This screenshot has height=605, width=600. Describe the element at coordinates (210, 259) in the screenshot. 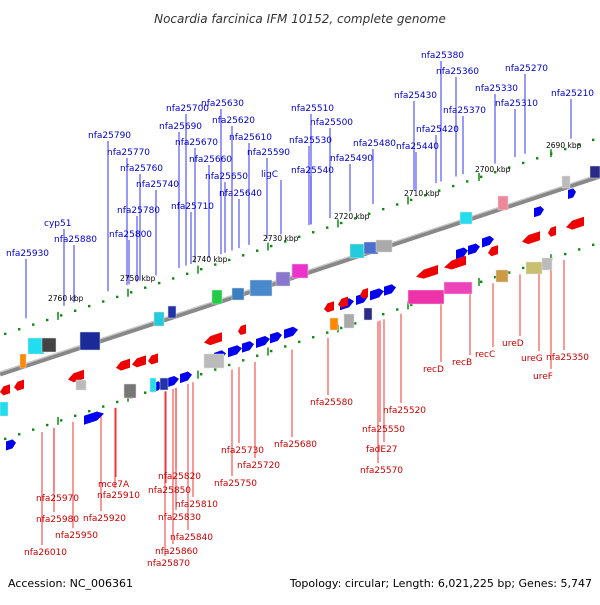

I see `kbp-label: 2740 kbp` at that location.